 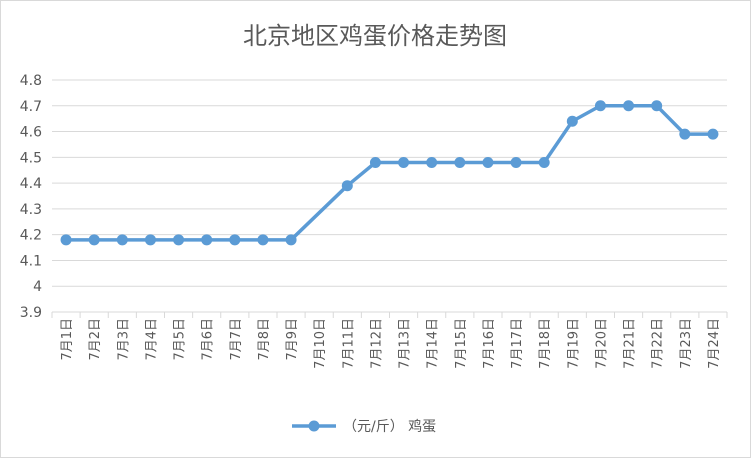 What do you see at coordinates (714, 343) in the screenshot?
I see `x-tick-label: 7月24日` at bounding box center [714, 343].